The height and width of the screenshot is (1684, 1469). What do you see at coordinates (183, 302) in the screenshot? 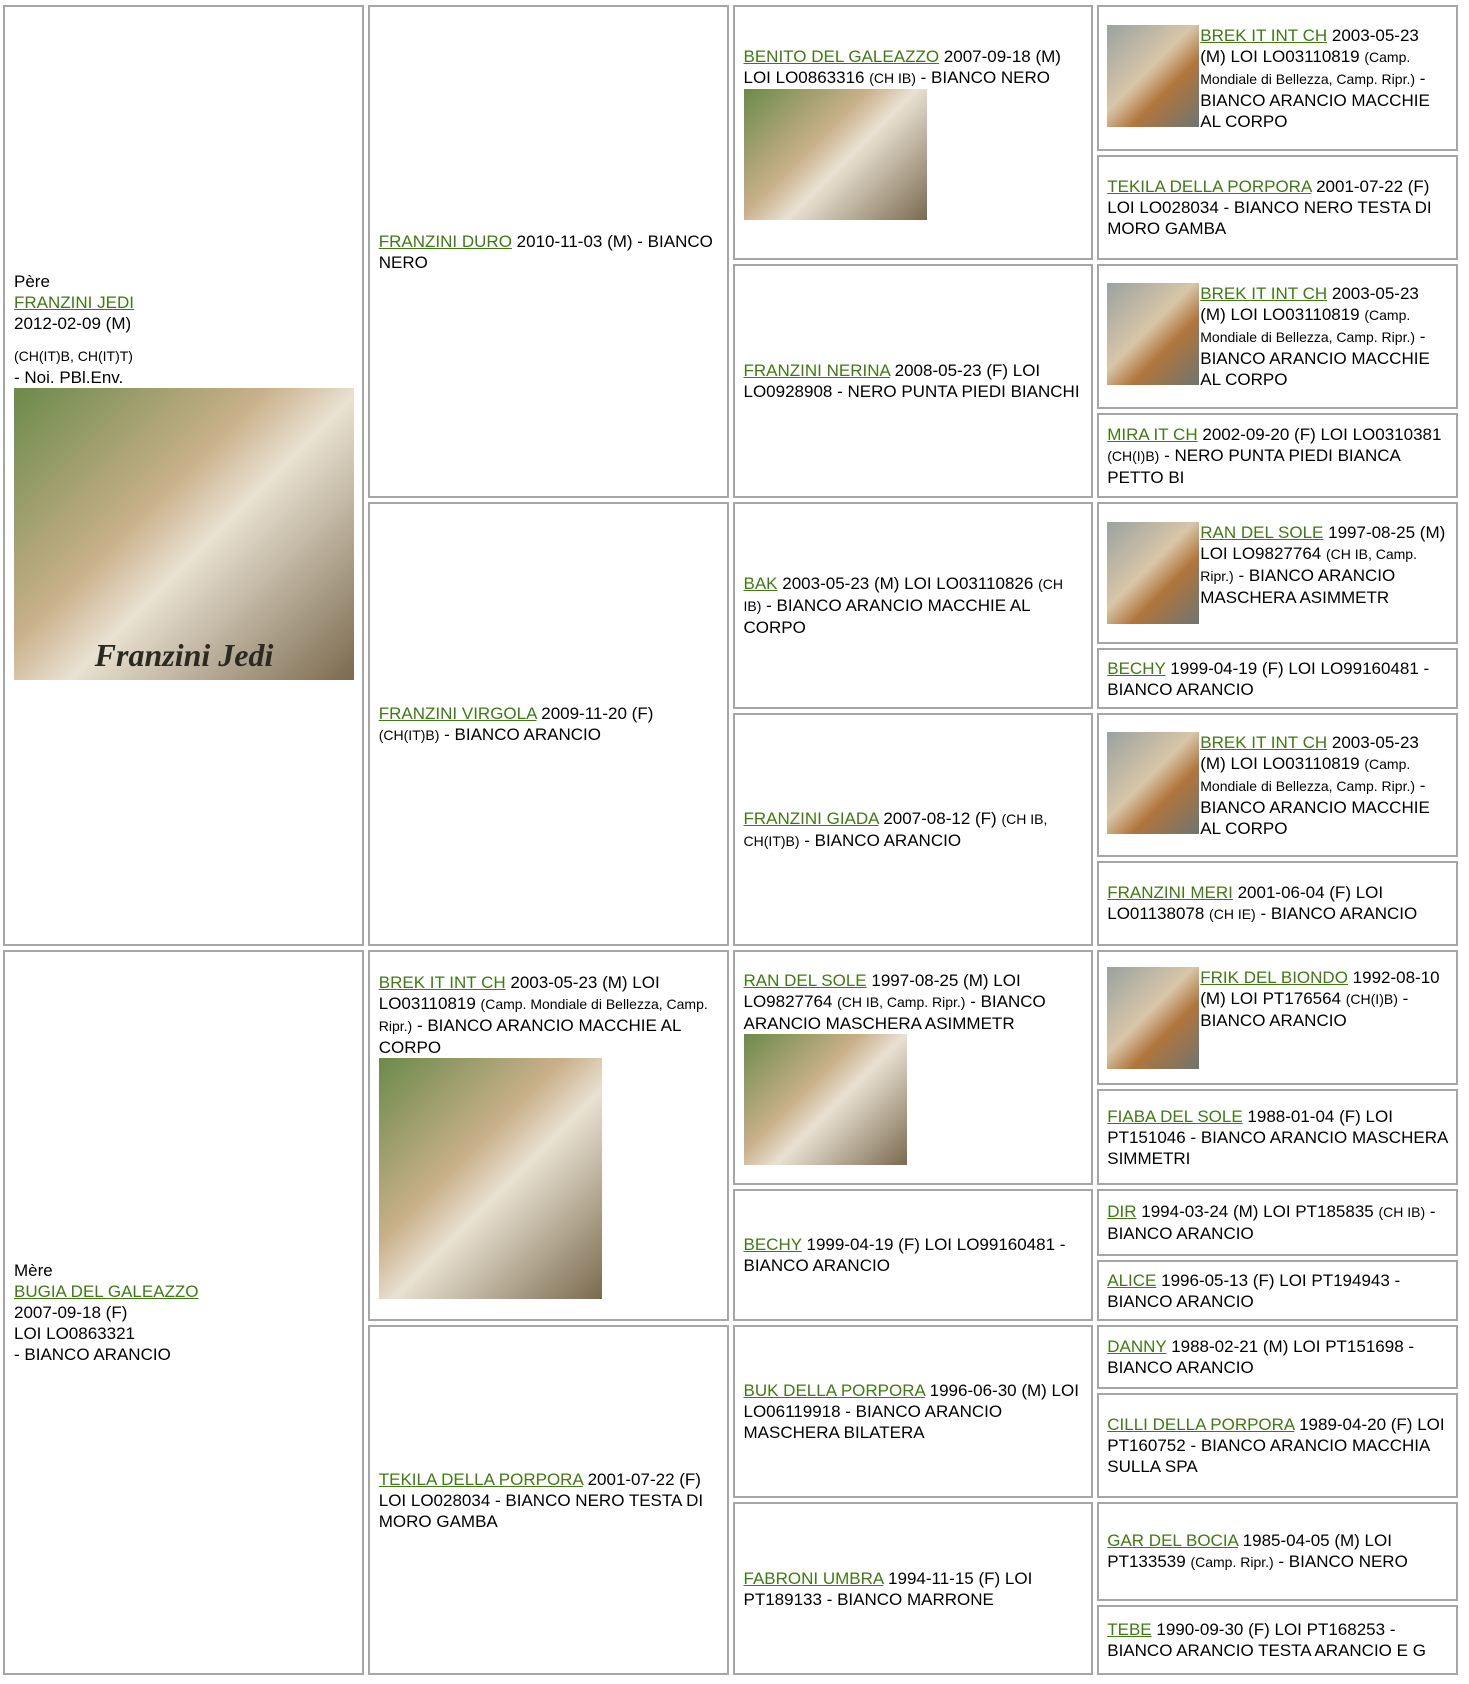
I see `name-line: FRANZINI JEDI` at bounding box center [183, 302].